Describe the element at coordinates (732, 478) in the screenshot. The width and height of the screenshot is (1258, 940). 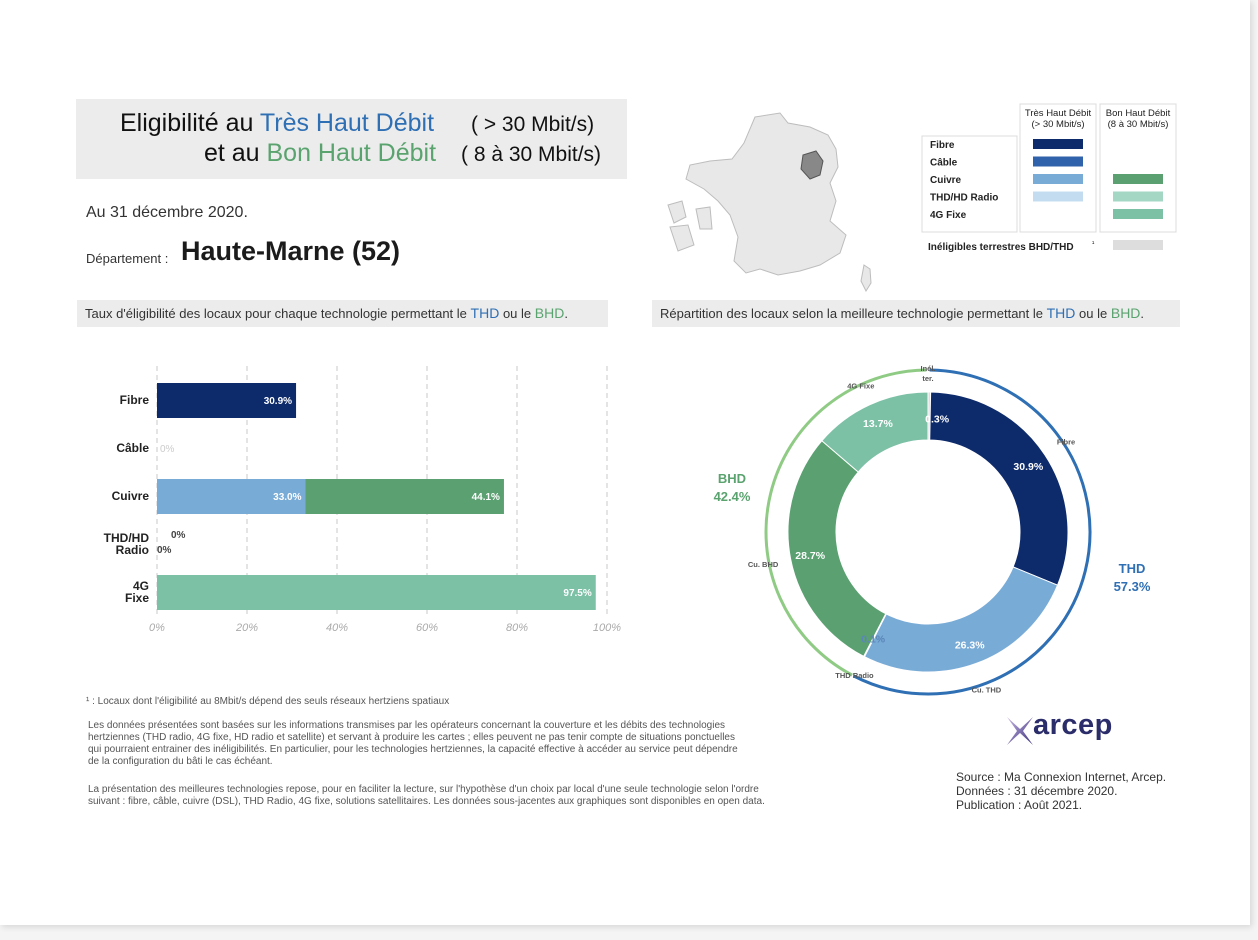
I see `bhd-group-name: BHD` at that location.